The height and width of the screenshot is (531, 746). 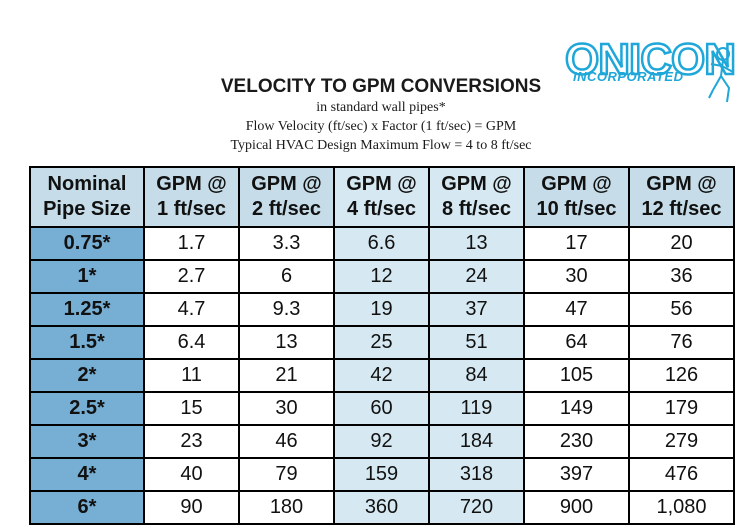 I want to click on table-row: 0.75* 1.7 3.3 6.6 13 17 20, so click(x=382, y=243).